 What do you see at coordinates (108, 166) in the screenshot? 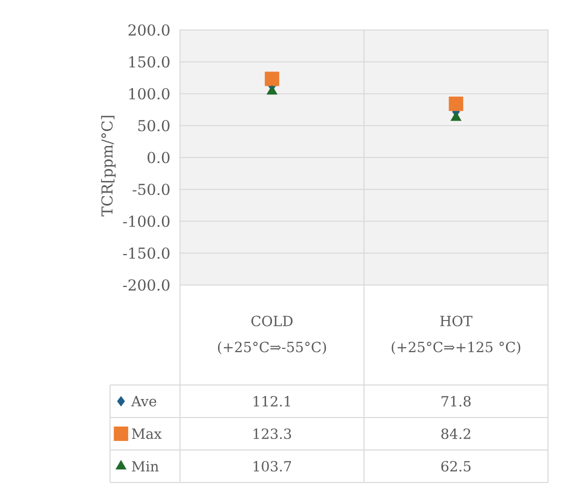
I see `y-axis-title: TCR[ppm/°C]` at bounding box center [108, 166].